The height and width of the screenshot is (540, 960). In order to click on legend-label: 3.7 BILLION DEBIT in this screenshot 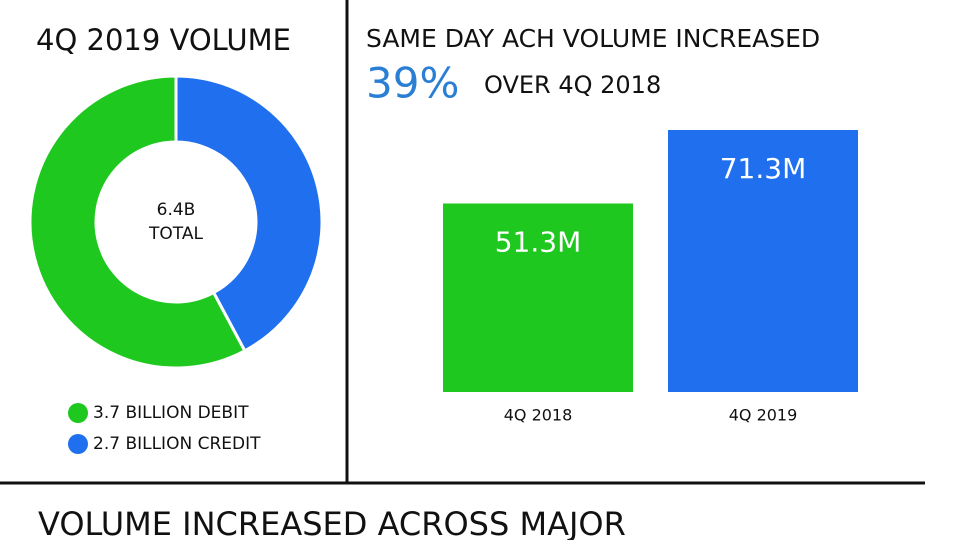, I will do `click(171, 413)`.